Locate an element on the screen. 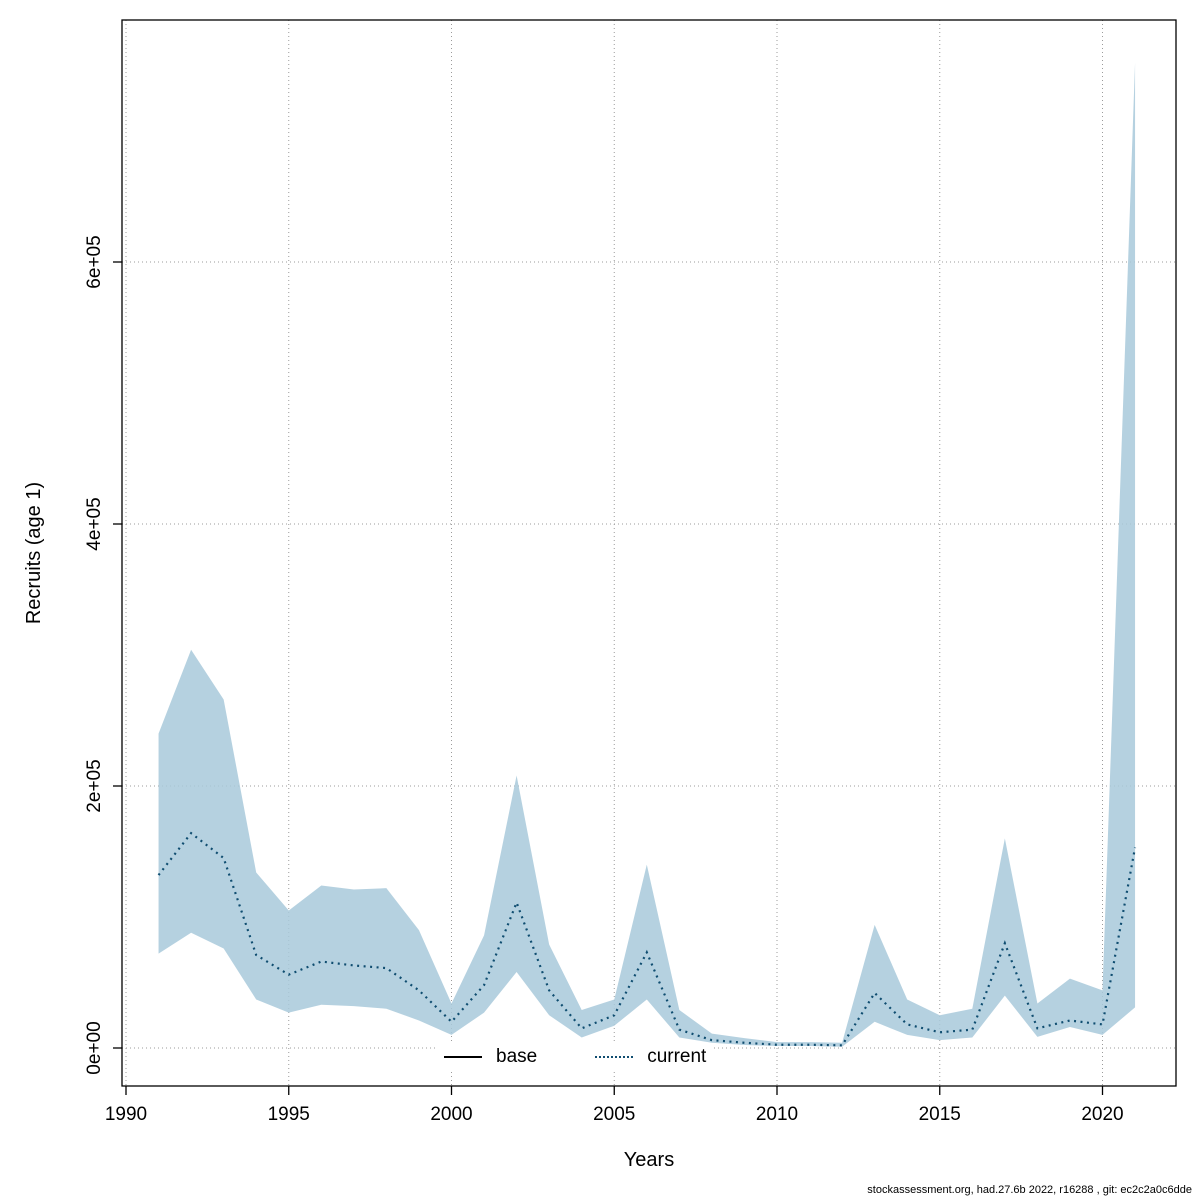 The image size is (1200, 1200). x-tick-label: 2015 is located at coordinates (940, 1114).